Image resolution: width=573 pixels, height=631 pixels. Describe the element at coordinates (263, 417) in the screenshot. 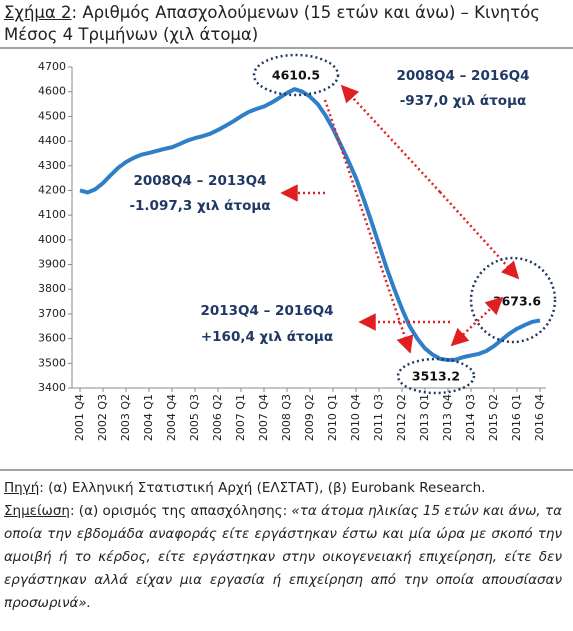

I see `x-tick-label: 2007 Q4` at that location.